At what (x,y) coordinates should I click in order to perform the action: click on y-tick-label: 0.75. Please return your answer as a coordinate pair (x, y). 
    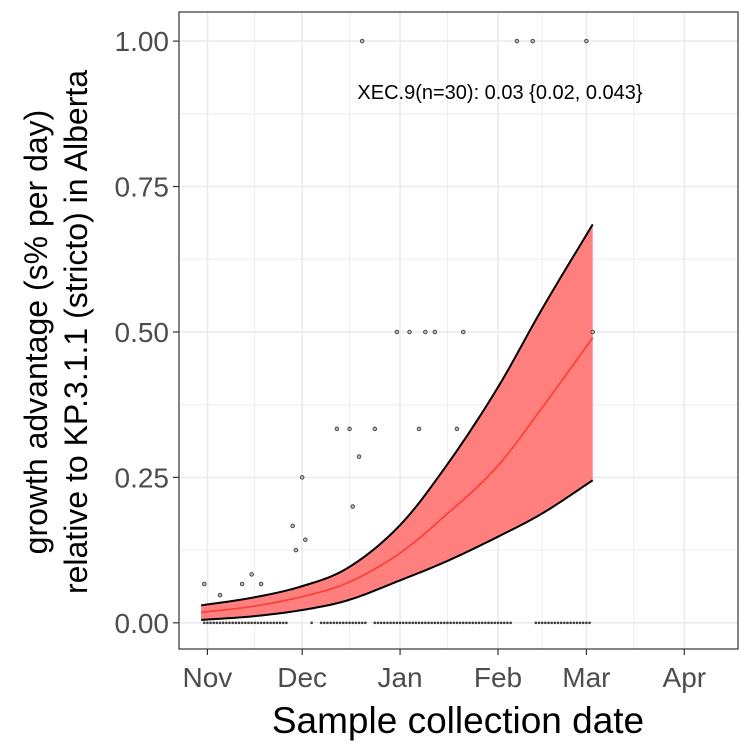
    Looking at the image, I should click on (142, 187).